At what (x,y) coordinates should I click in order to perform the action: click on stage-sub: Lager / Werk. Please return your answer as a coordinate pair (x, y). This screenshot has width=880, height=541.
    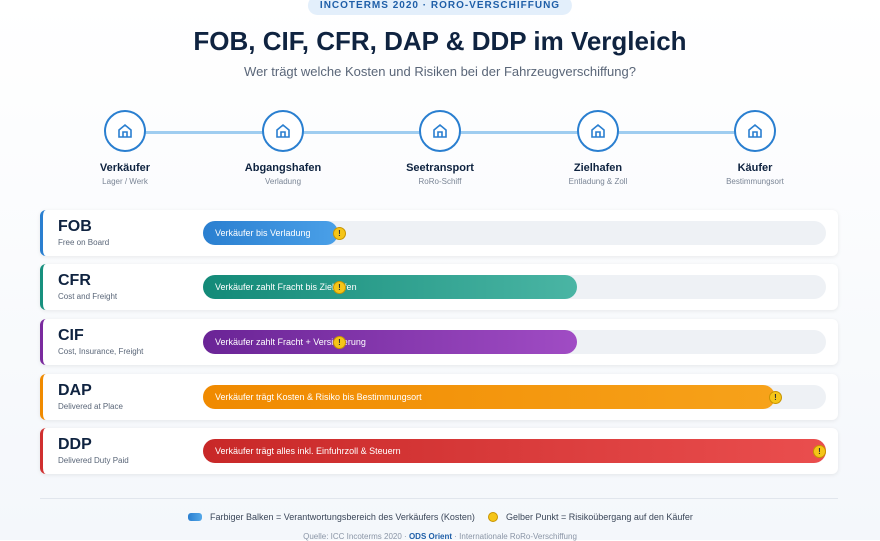
    Looking at the image, I should click on (125, 181).